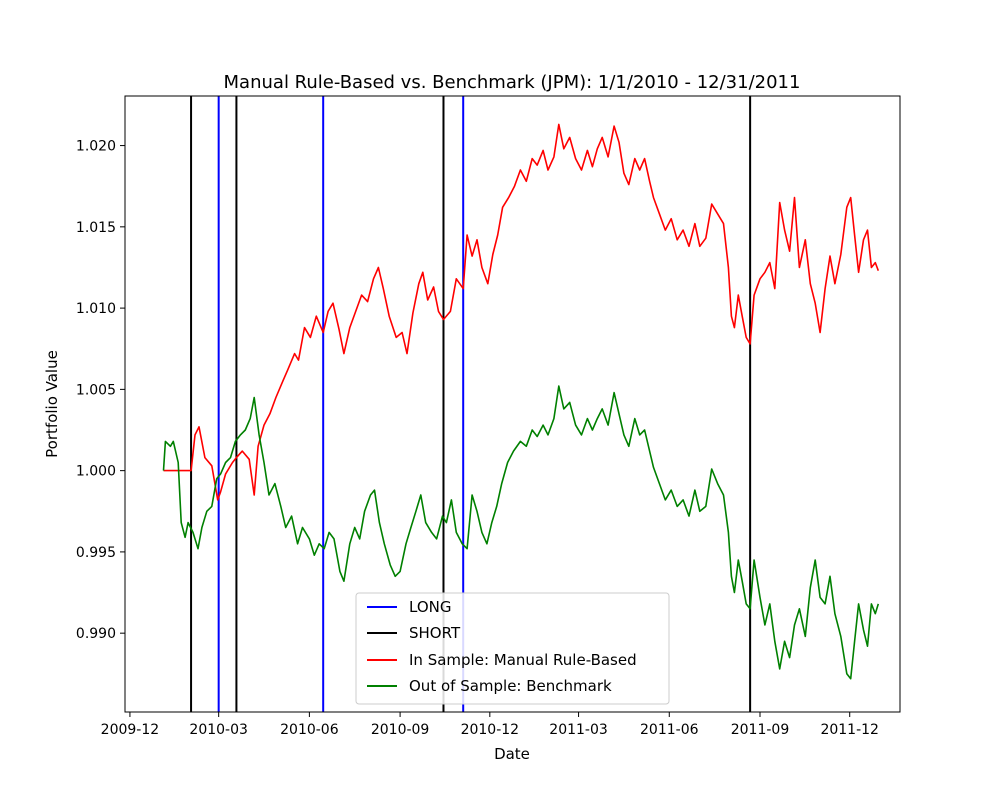  What do you see at coordinates (400, 730) in the screenshot?
I see `x-tick-label: 2010-09` at bounding box center [400, 730].